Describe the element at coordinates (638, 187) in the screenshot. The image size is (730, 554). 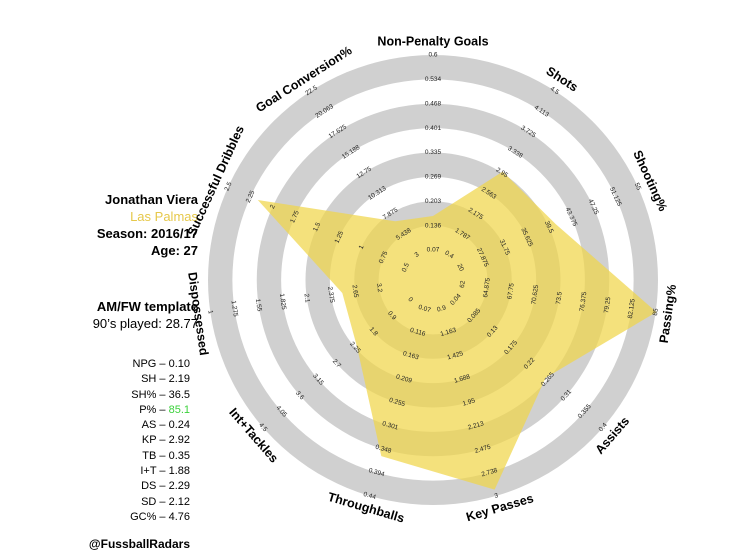
I see `tick-label: 55` at that location.